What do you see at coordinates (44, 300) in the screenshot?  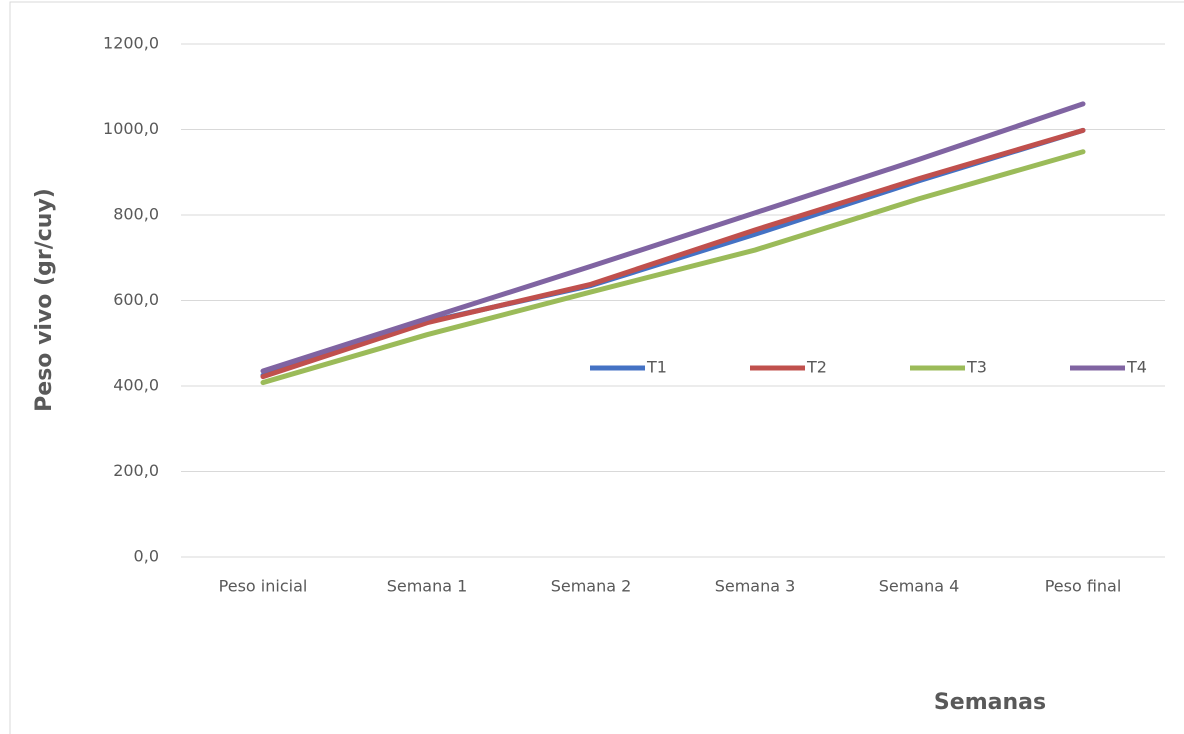 I see `y-axis-title: Peso vivo (gr/cuy)` at bounding box center [44, 300].